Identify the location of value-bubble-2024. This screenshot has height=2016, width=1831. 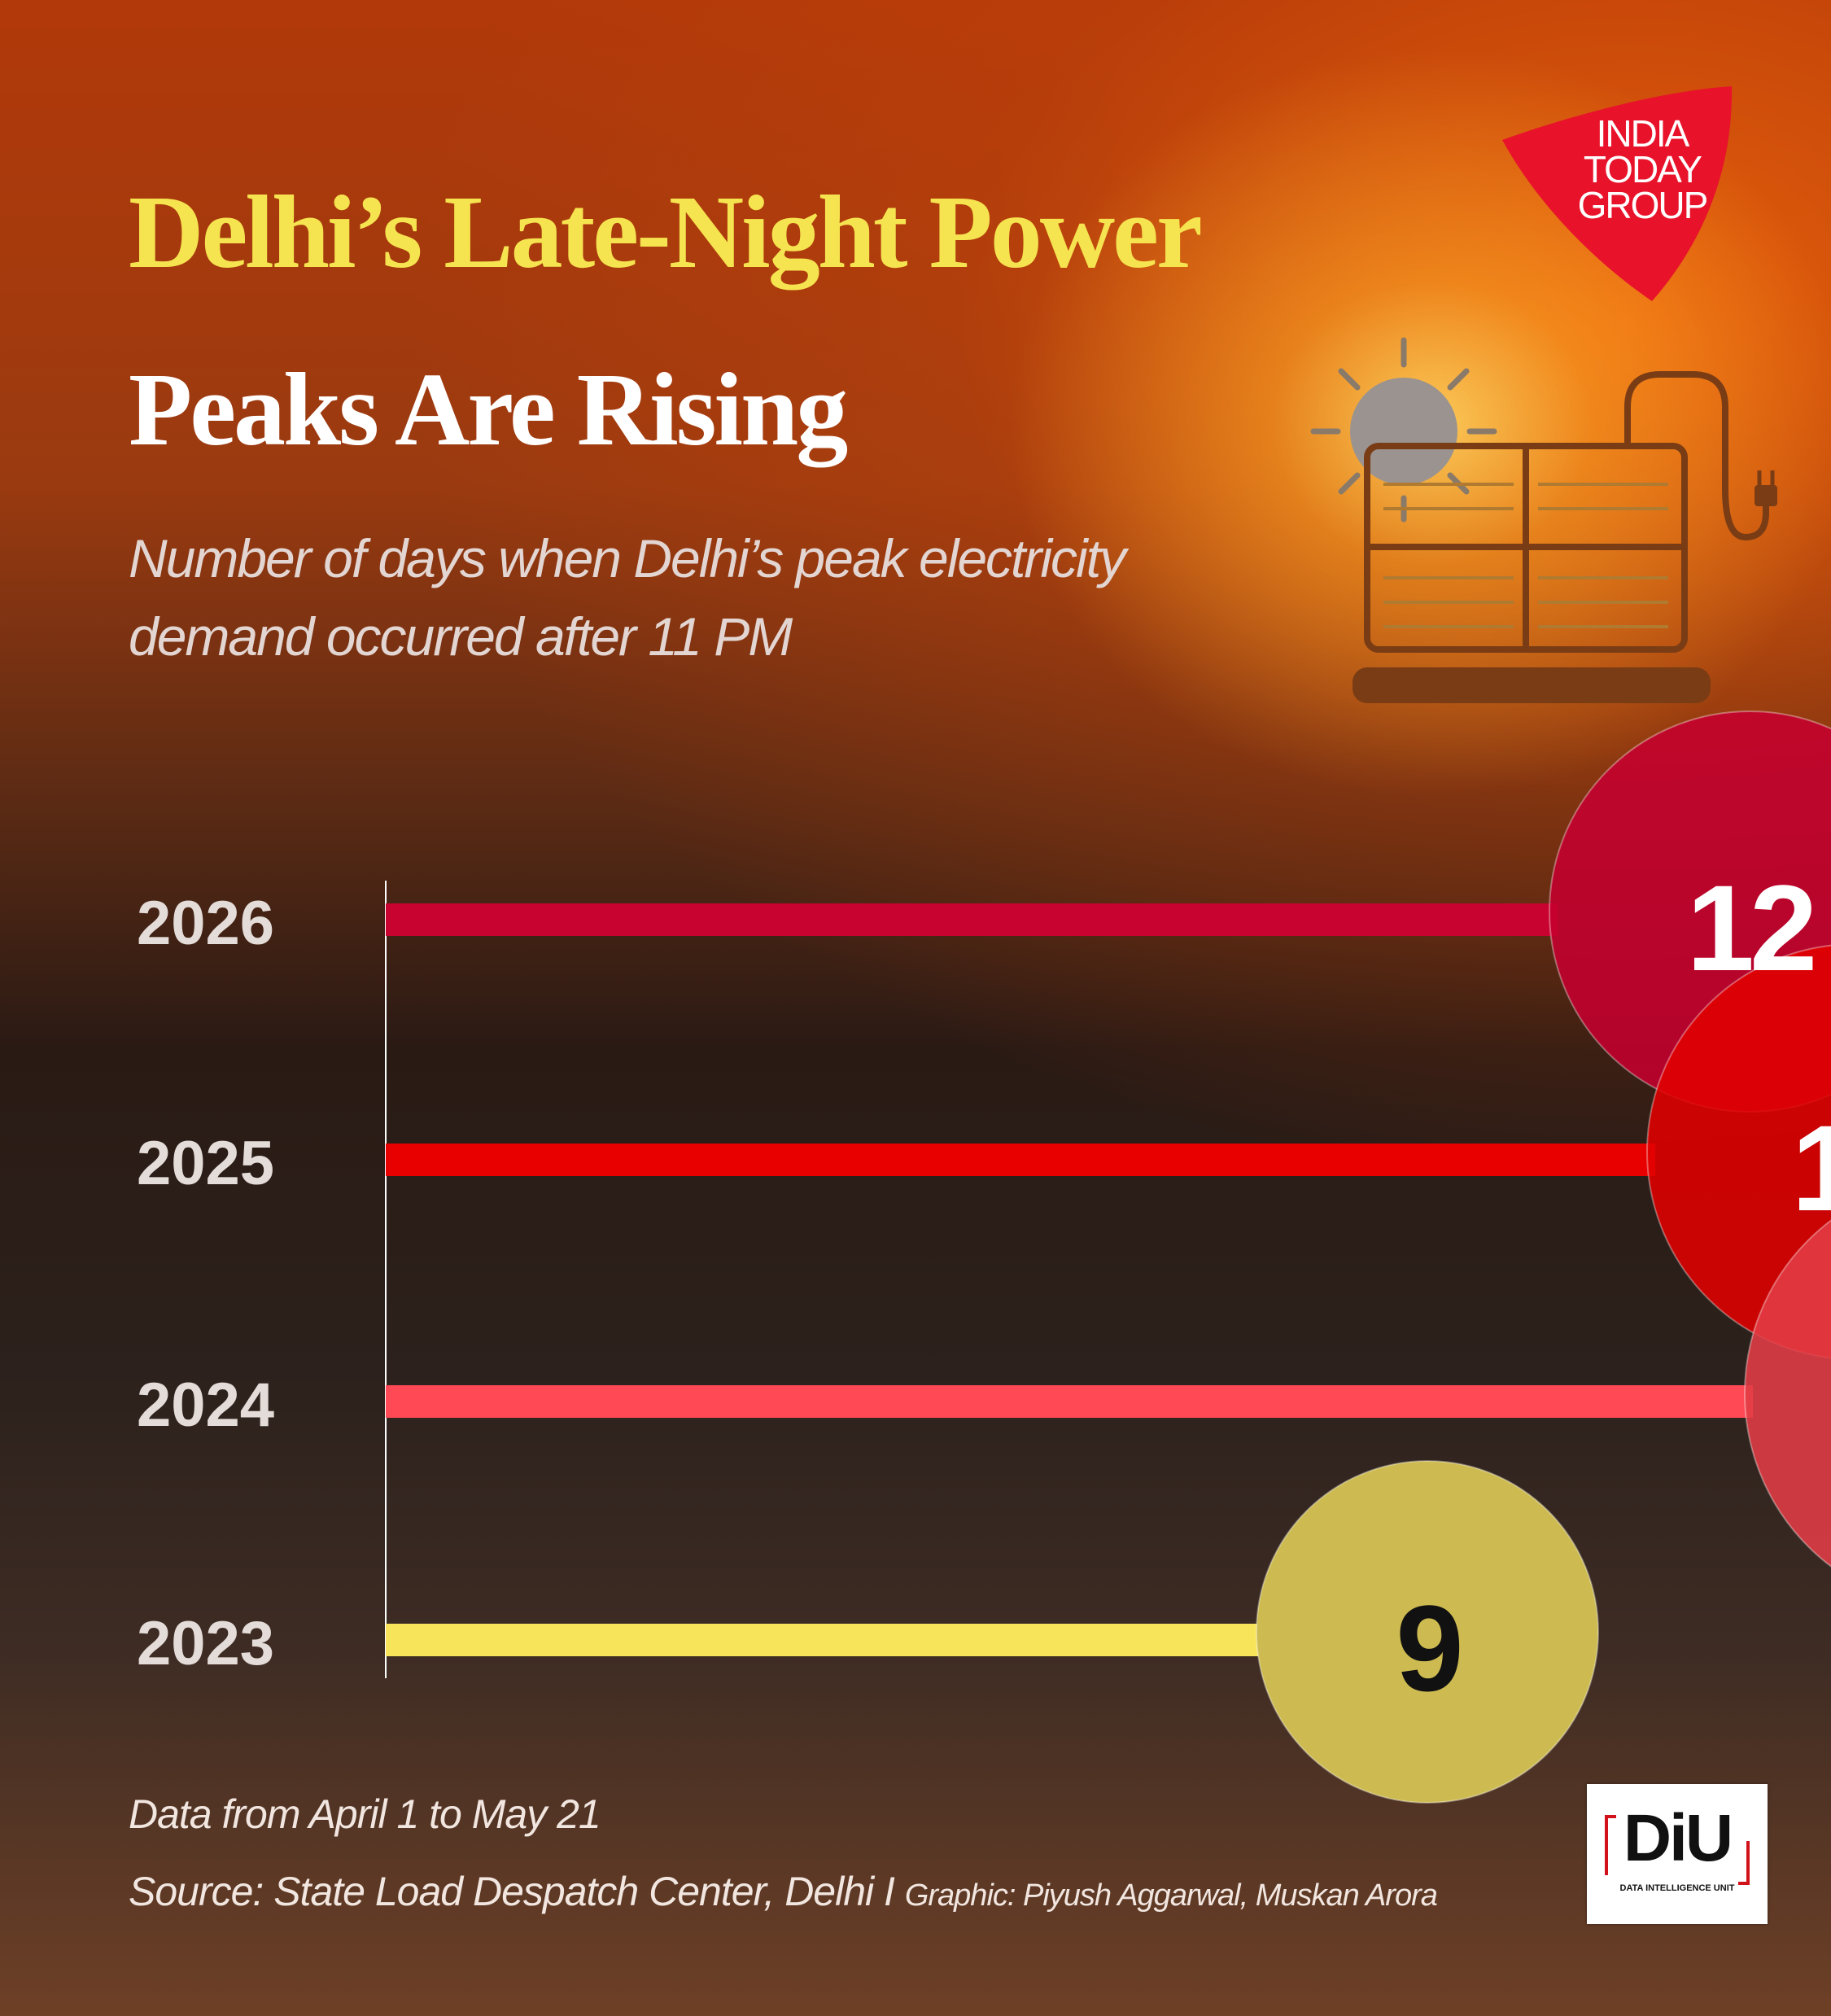
(1787, 1393).